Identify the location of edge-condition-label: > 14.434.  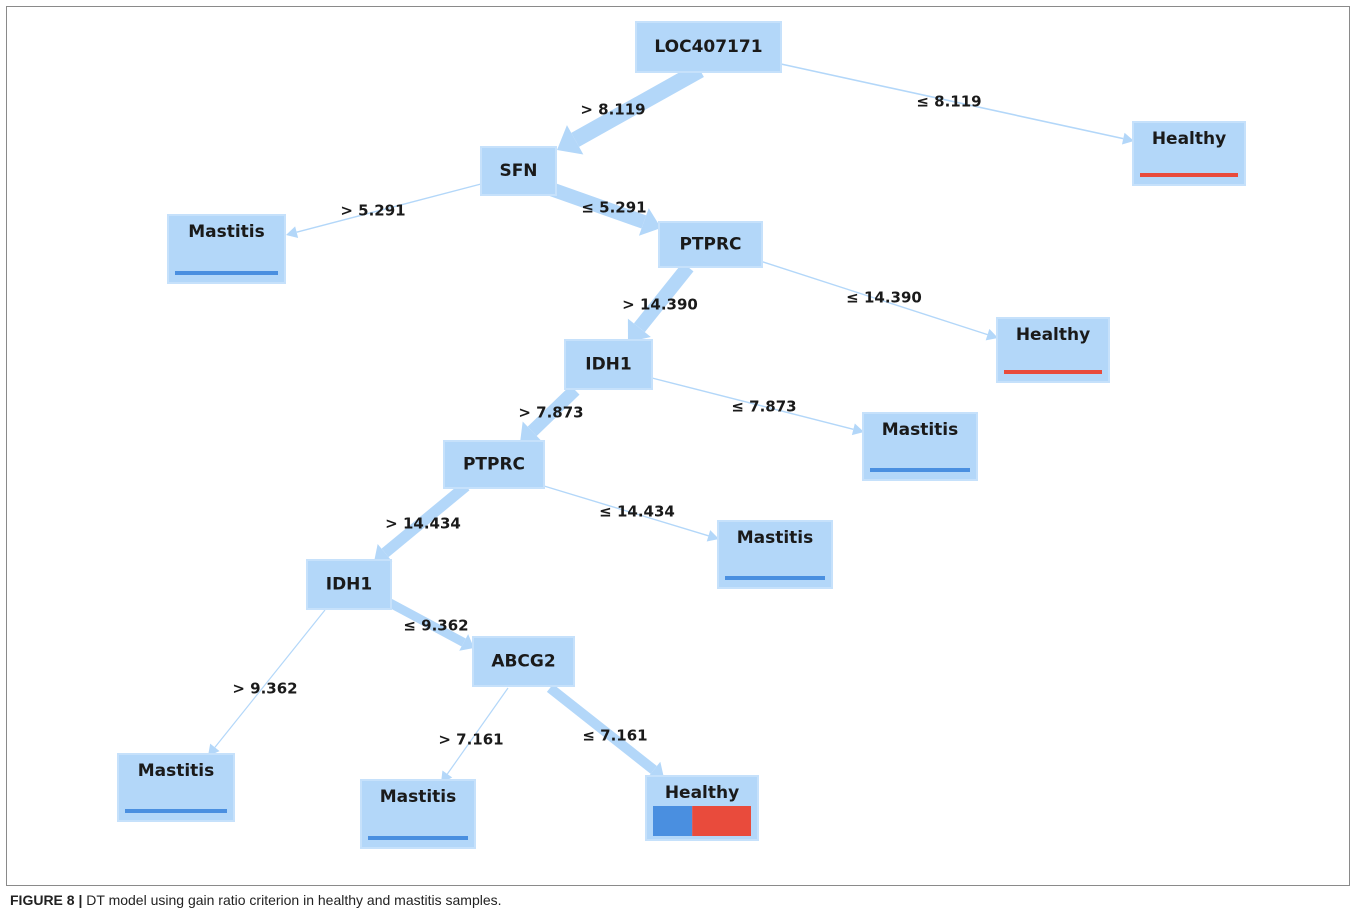
(423, 524).